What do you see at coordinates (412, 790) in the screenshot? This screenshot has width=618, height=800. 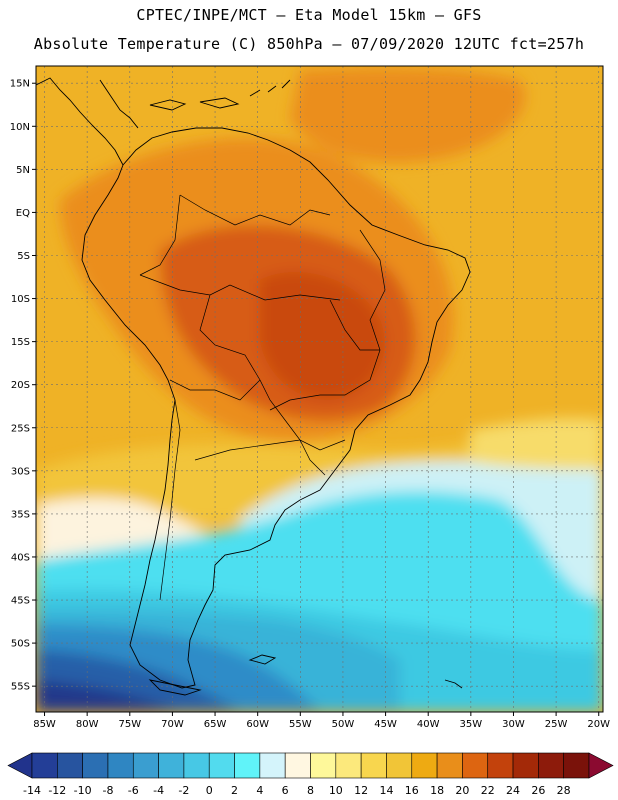 I see `colorbar-label: 16` at bounding box center [412, 790].